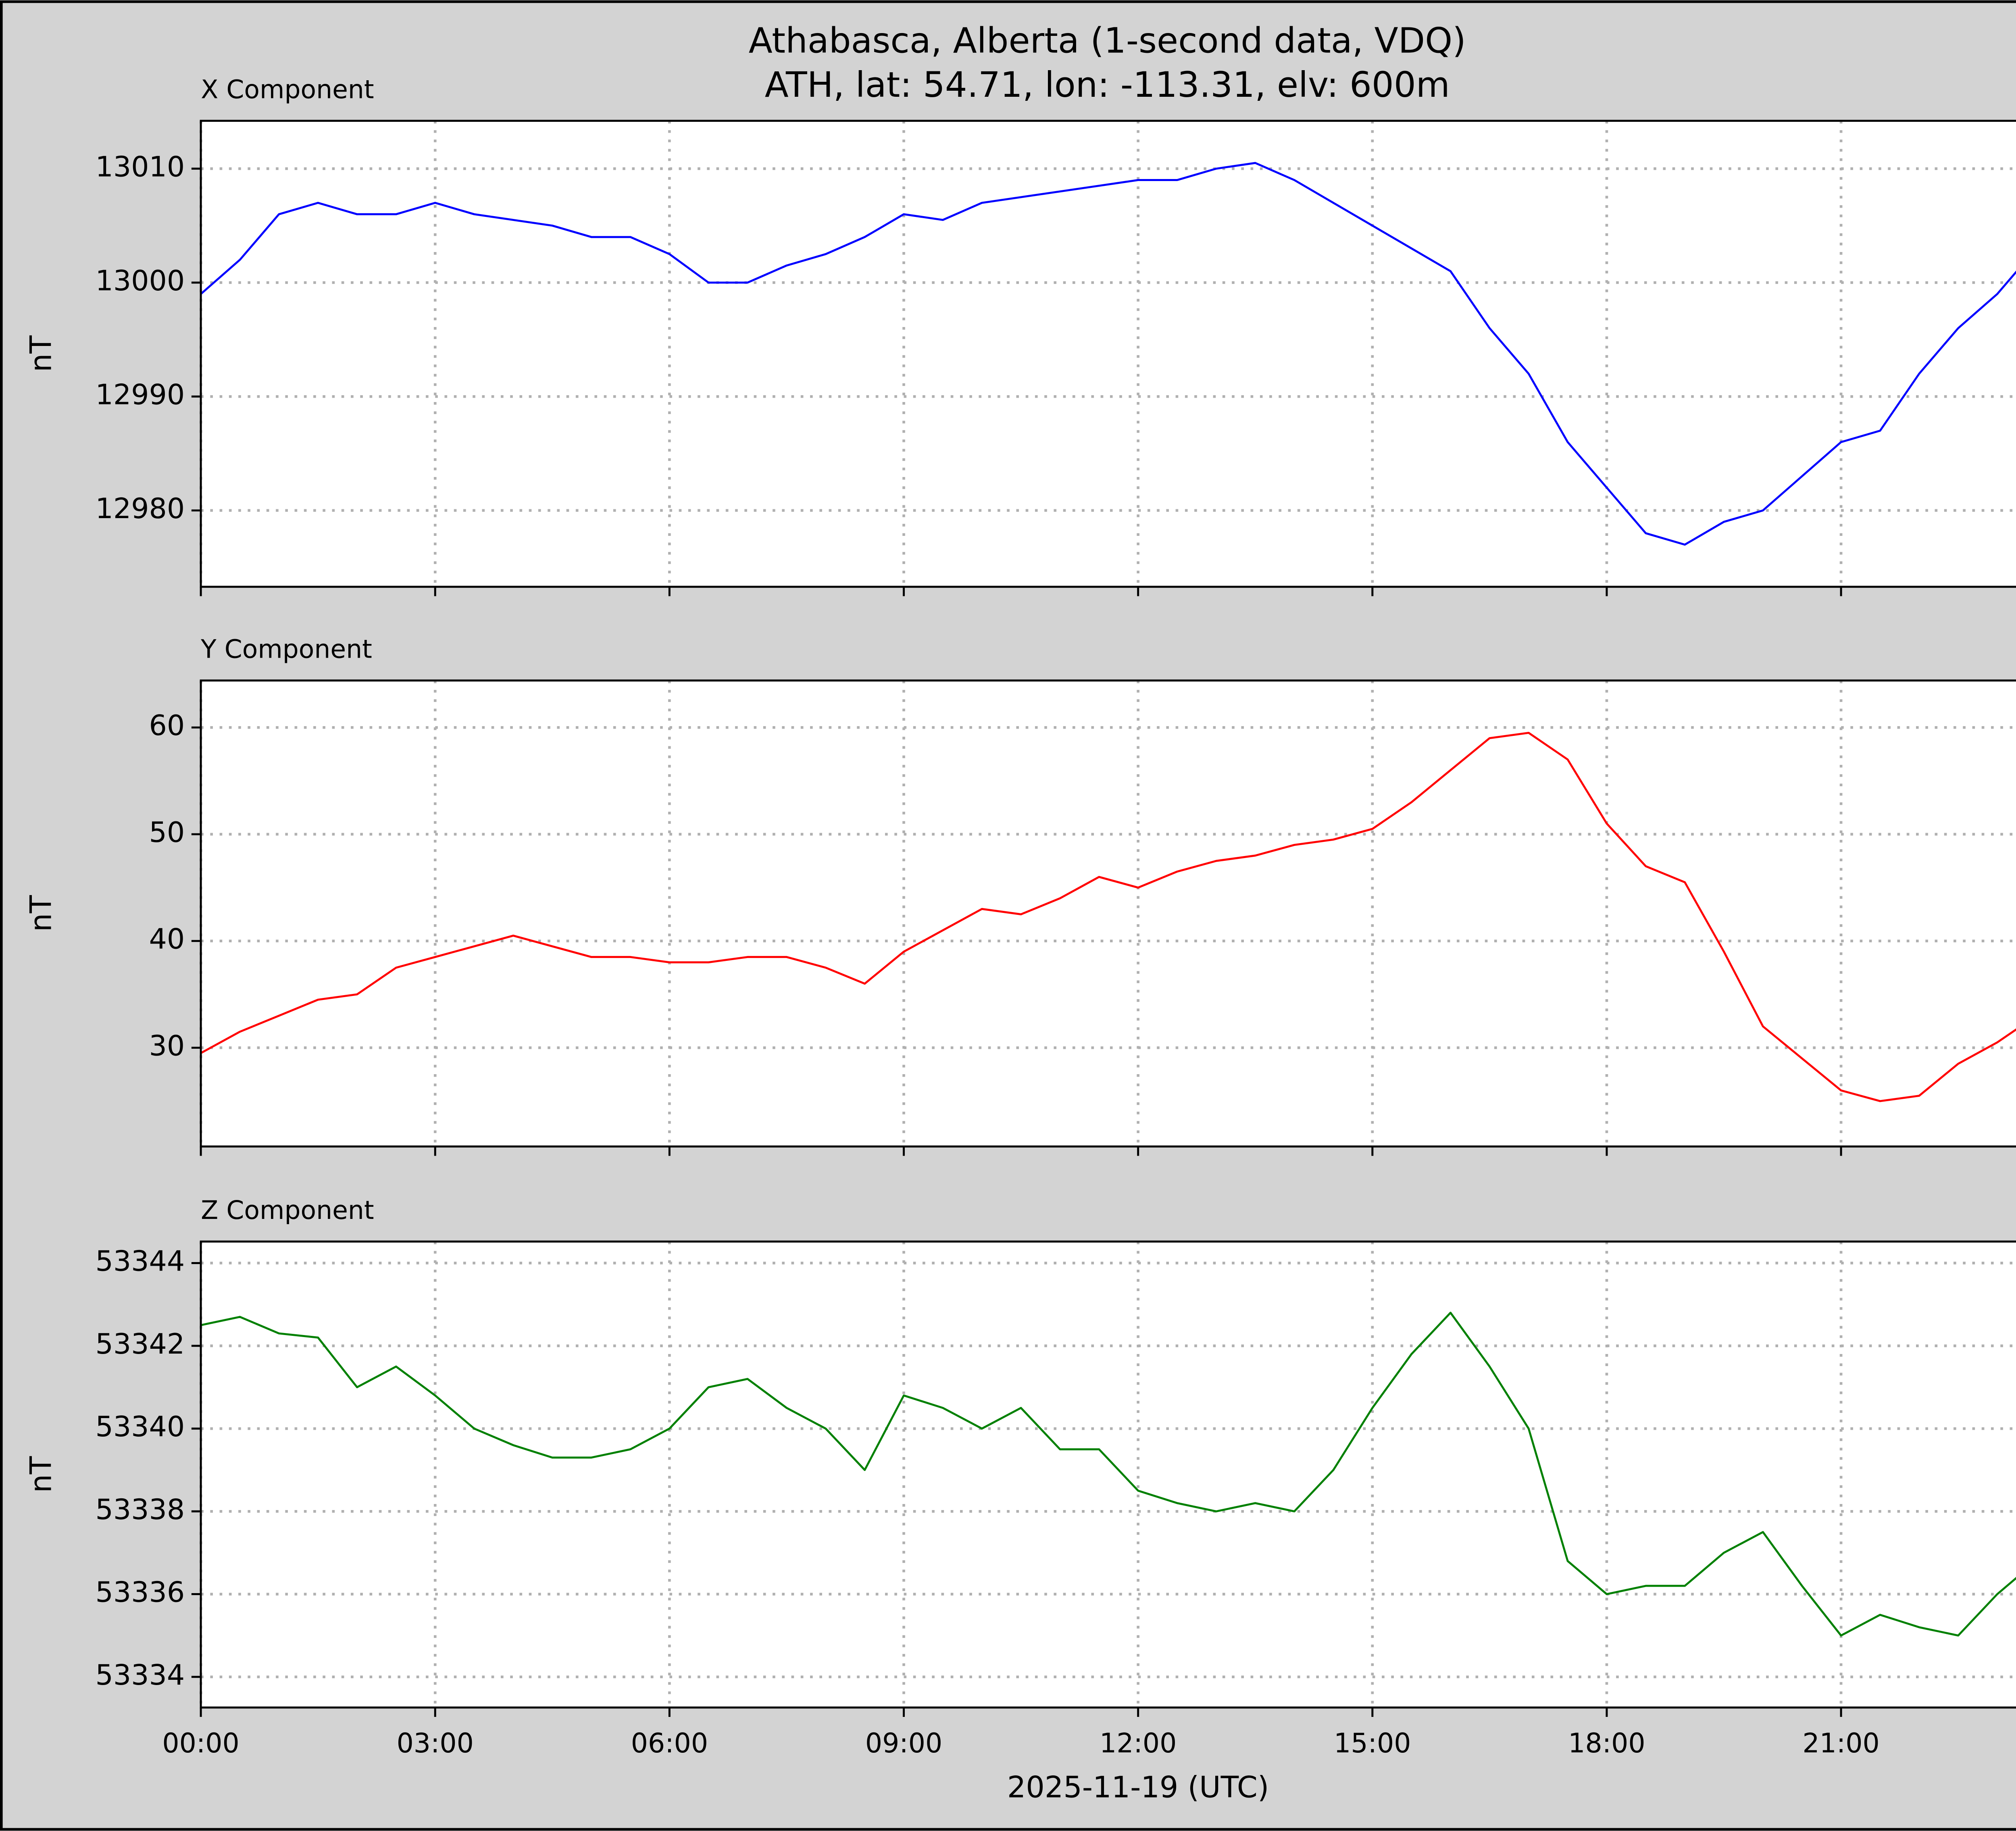 This screenshot has height=1831, width=2016. I want to click on y-tick-label: 53342, so click(140, 1344).